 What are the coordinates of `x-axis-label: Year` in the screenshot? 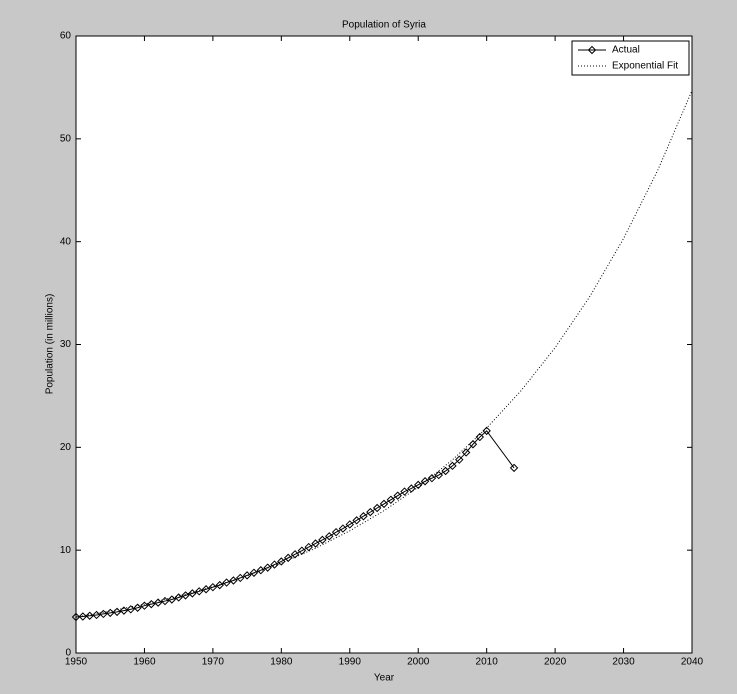 It's located at (384, 678).